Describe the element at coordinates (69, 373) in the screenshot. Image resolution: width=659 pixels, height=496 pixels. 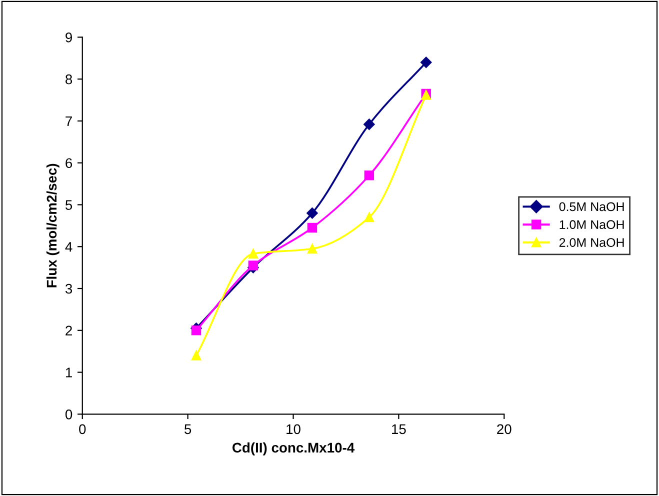
I see `y-tick-label: 1` at that location.